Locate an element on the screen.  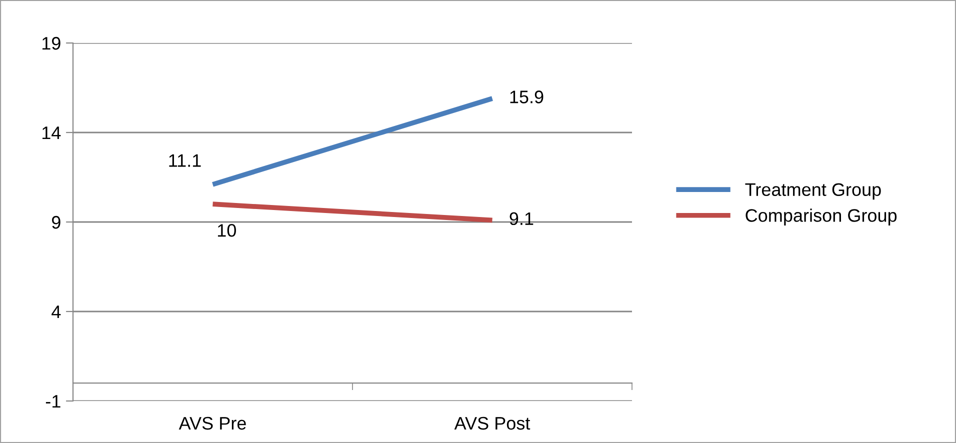
y-tick-label: 9 is located at coordinates (56, 222).